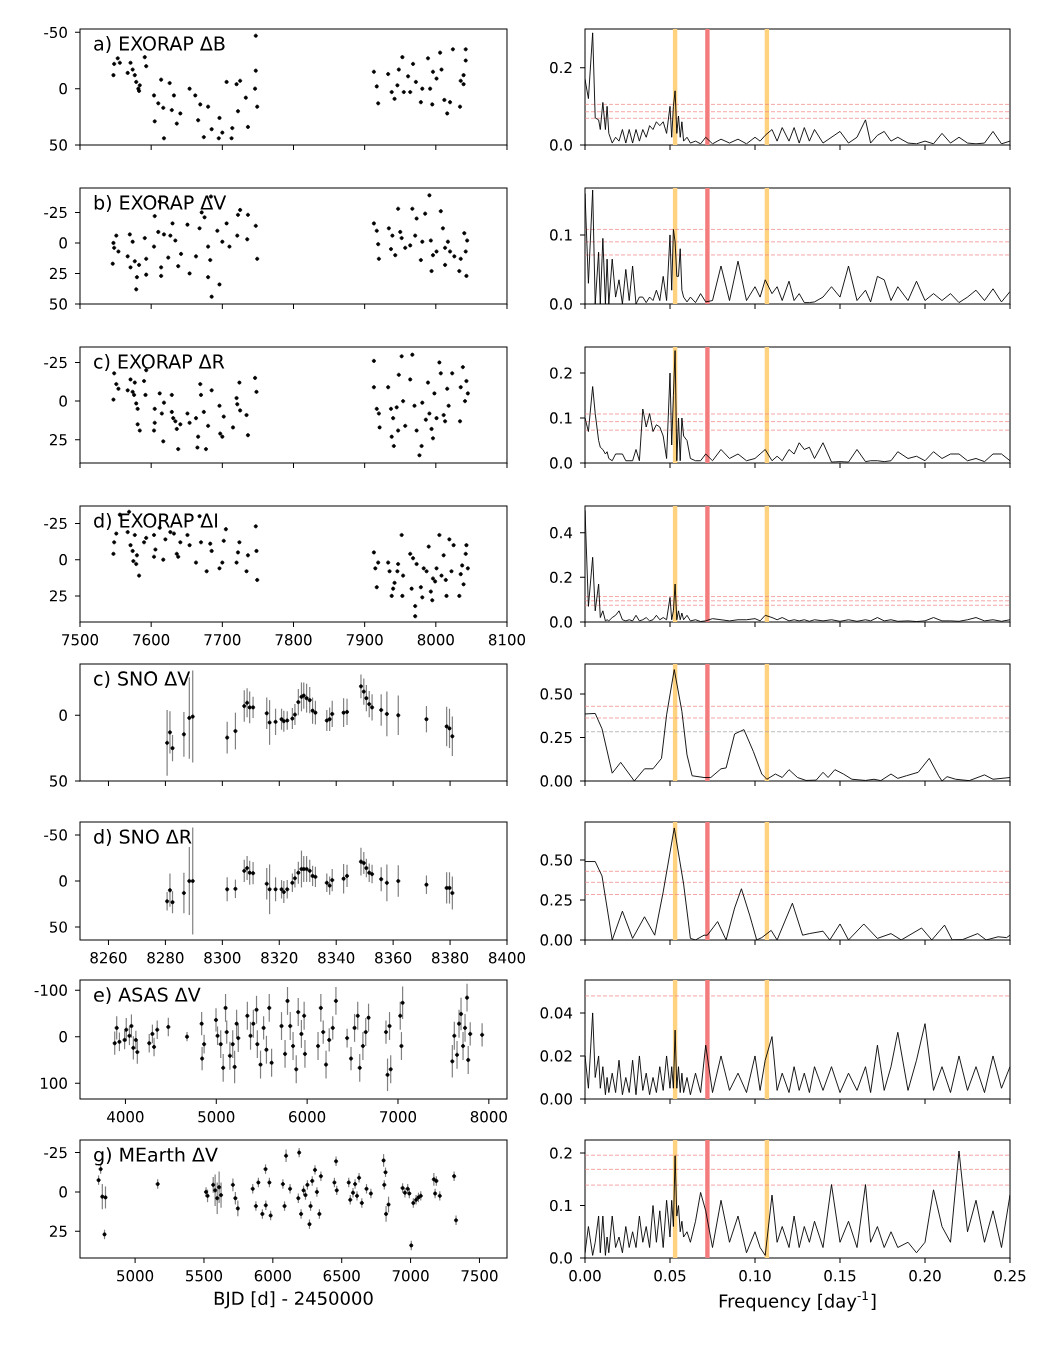  What do you see at coordinates (142, 679) in the screenshot?
I see `chart-title: c) SNO ΔV` at bounding box center [142, 679].